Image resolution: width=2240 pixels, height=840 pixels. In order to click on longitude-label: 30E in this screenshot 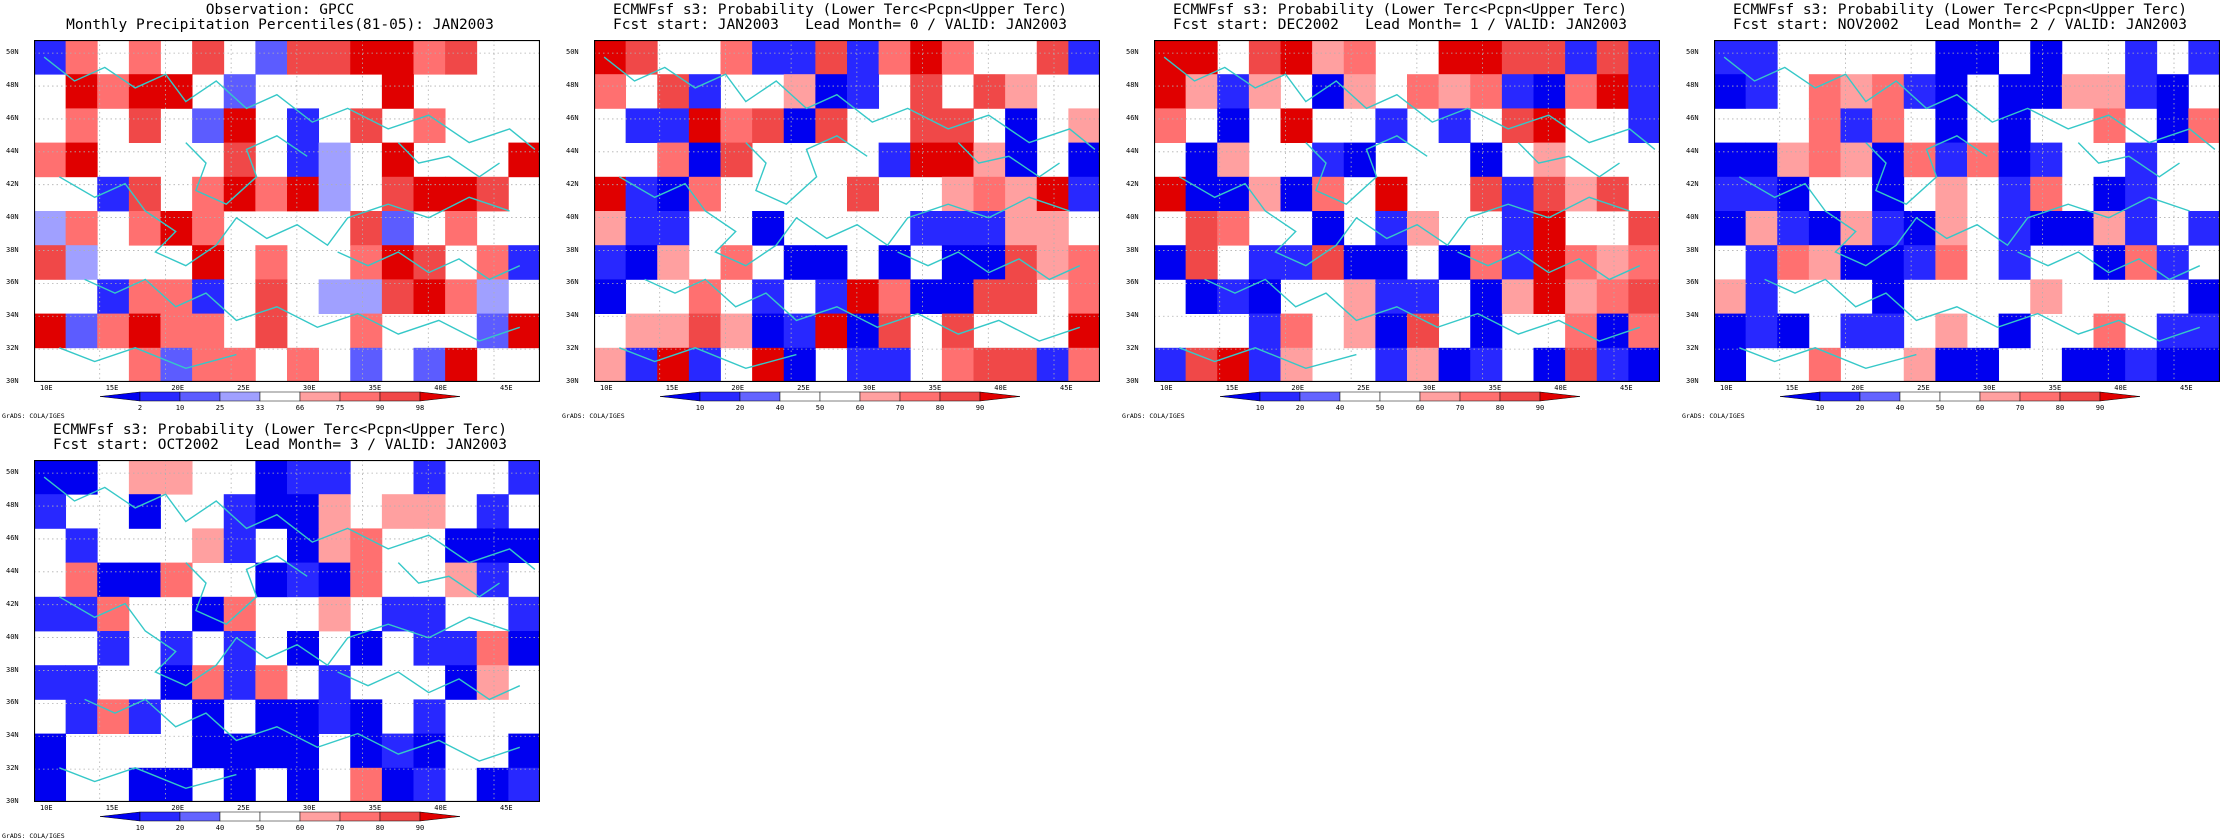, I will do `click(309, 808)`.